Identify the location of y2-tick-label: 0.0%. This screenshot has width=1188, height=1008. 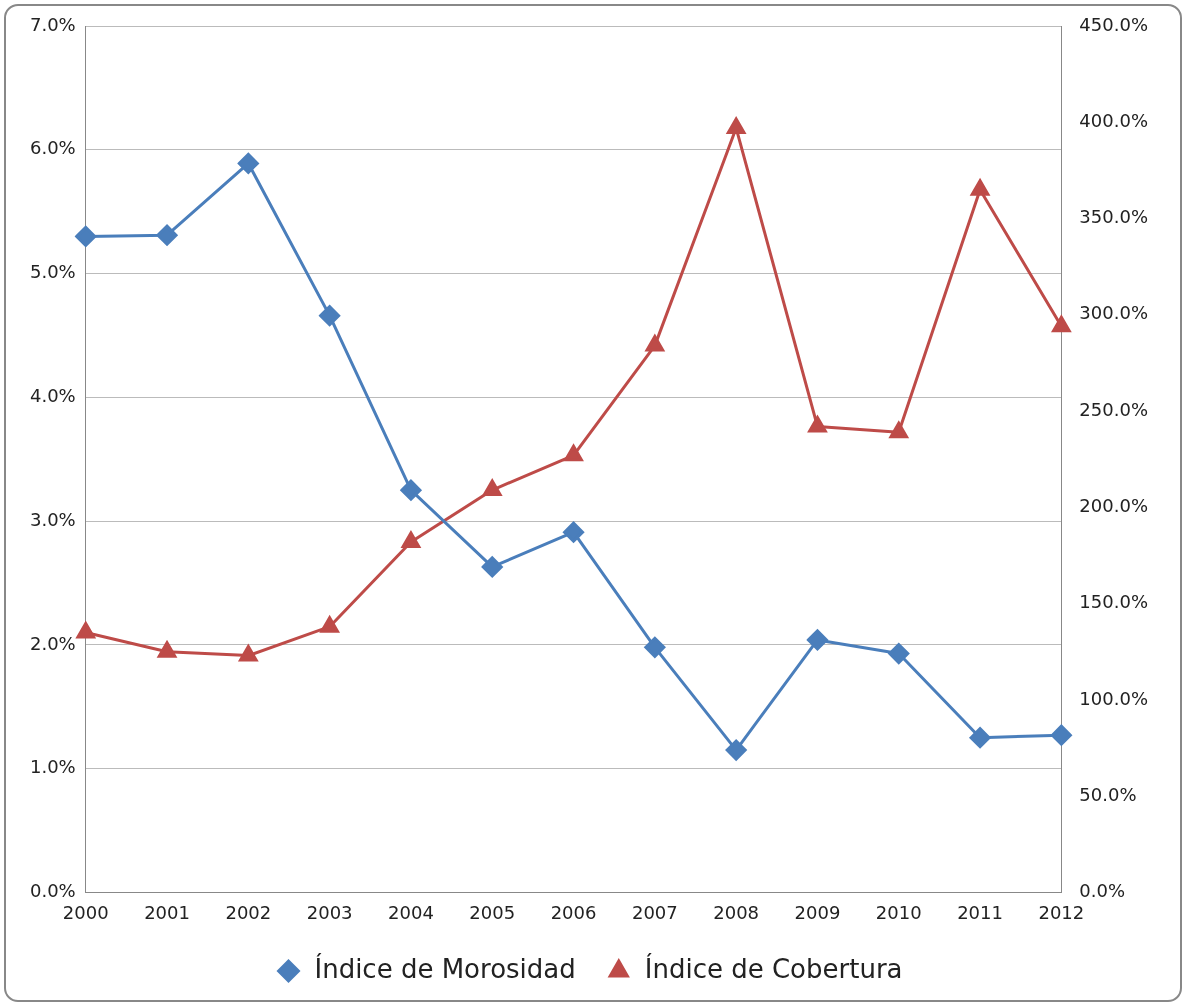
(1102, 891).